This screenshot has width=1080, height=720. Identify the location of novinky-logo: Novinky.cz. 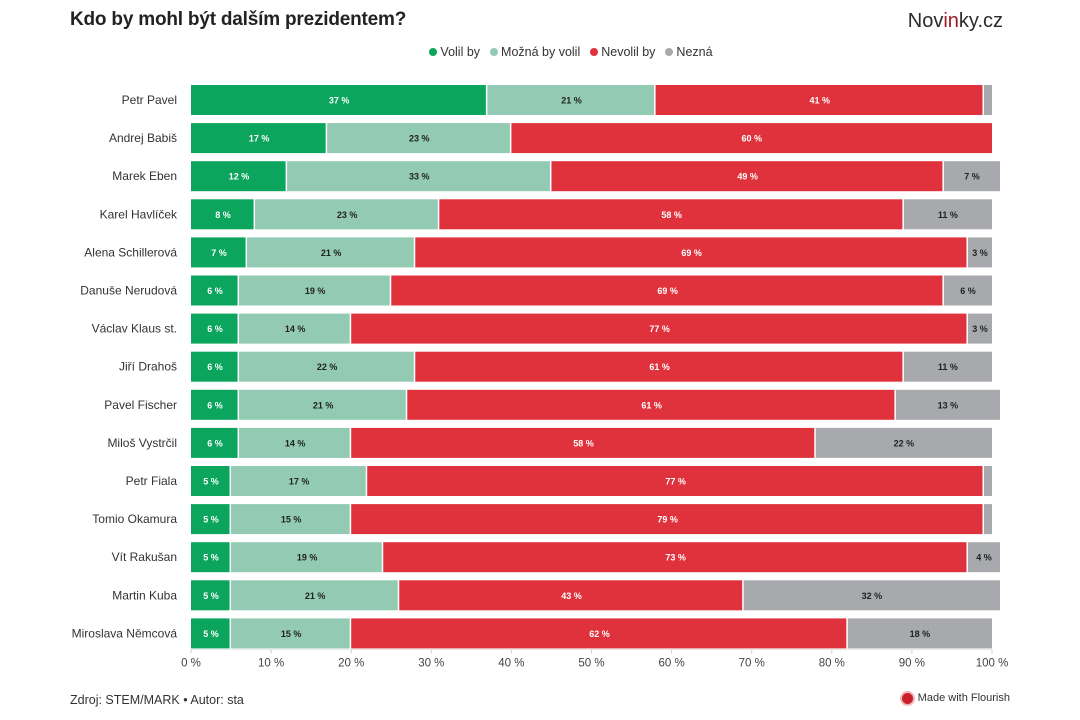
(955, 21).